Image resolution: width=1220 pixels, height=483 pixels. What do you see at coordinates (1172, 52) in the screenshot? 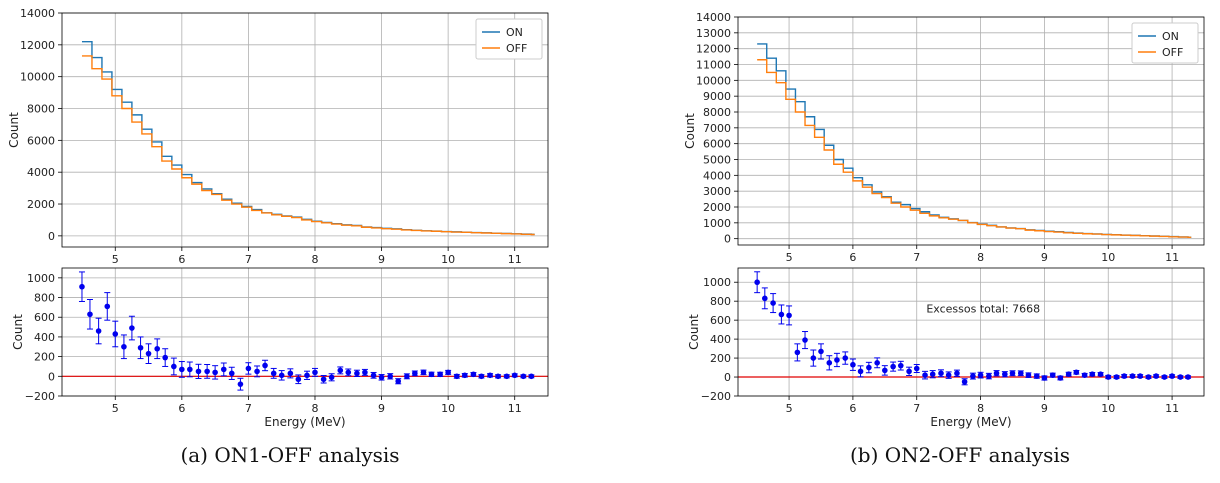
I see `legend-entry-off: OFF` at bounding box center [1172, 52].